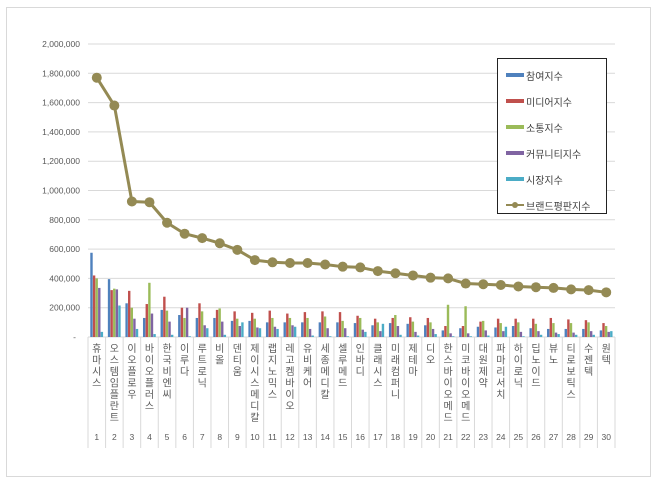  Describe the element at coordinates (361, 437) in the screenshot. I see `x-rank-label: 16` at that location.